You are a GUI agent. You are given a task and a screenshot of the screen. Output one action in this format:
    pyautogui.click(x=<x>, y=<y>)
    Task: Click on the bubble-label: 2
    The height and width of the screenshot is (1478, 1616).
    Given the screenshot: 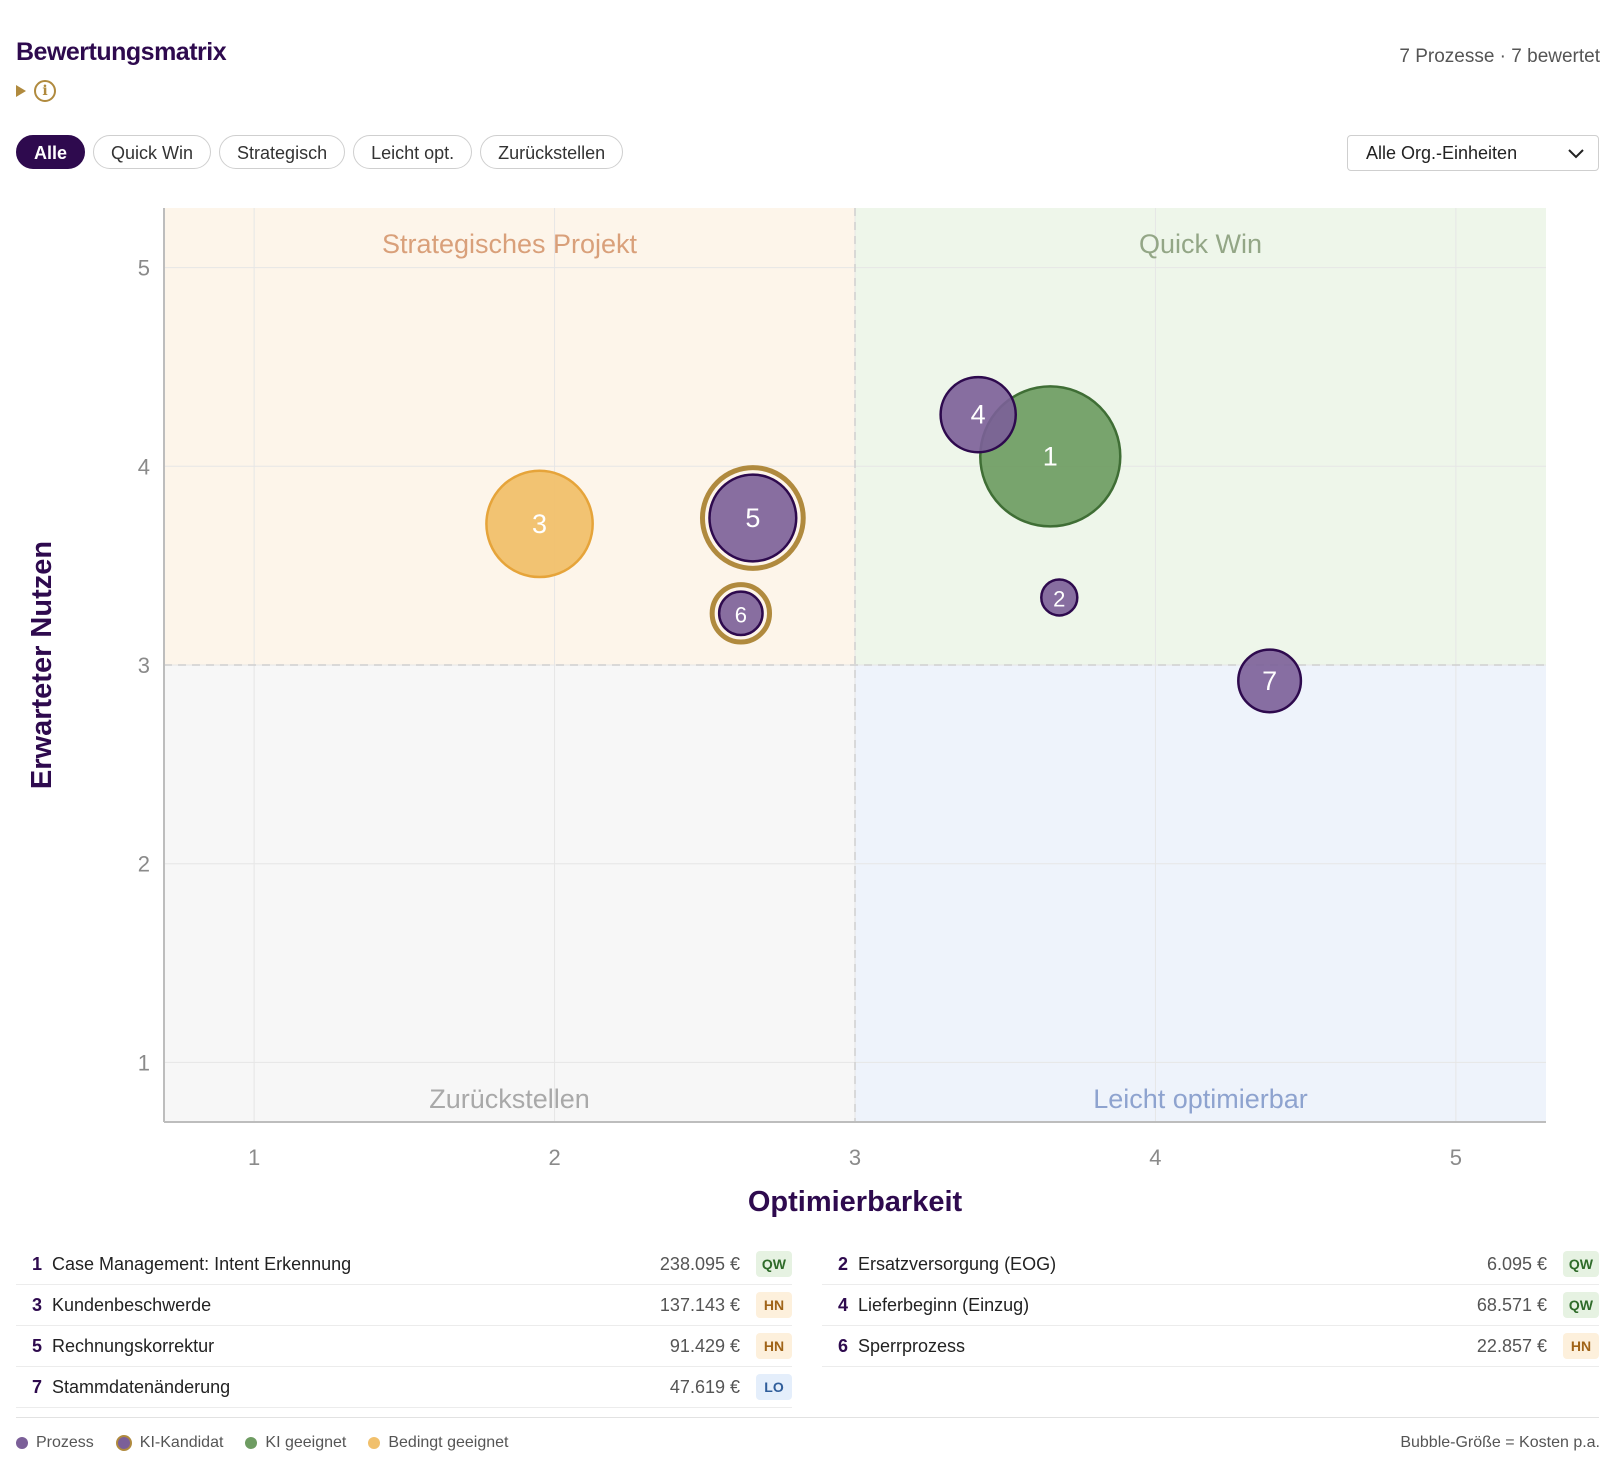 What is the action you would take?
    pyautogui.click(x=1059, y=598)
    